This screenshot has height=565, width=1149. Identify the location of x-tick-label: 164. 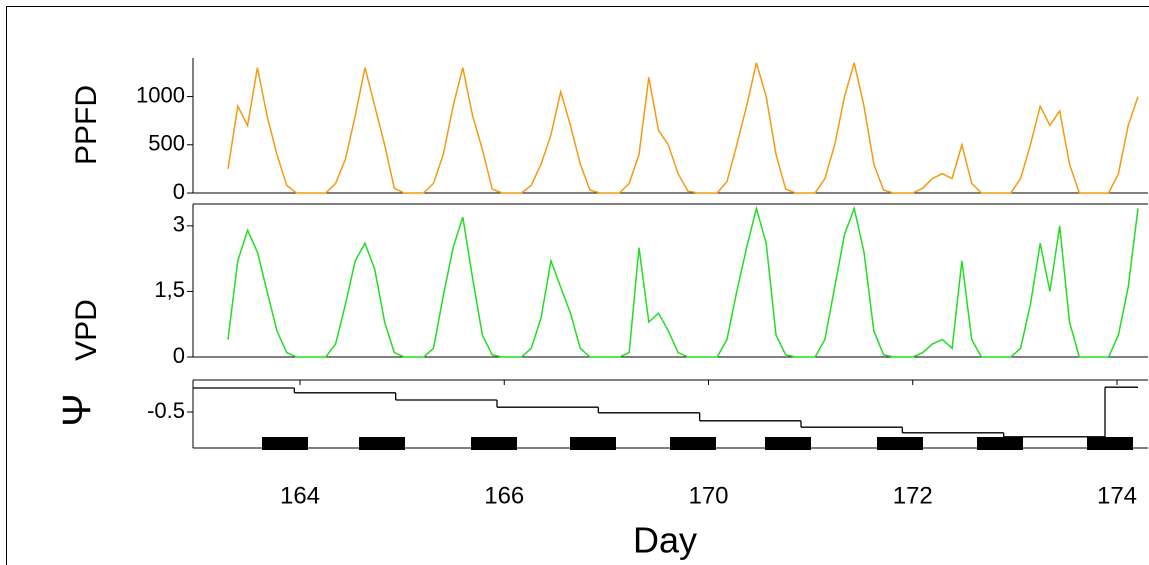
(300, 495).